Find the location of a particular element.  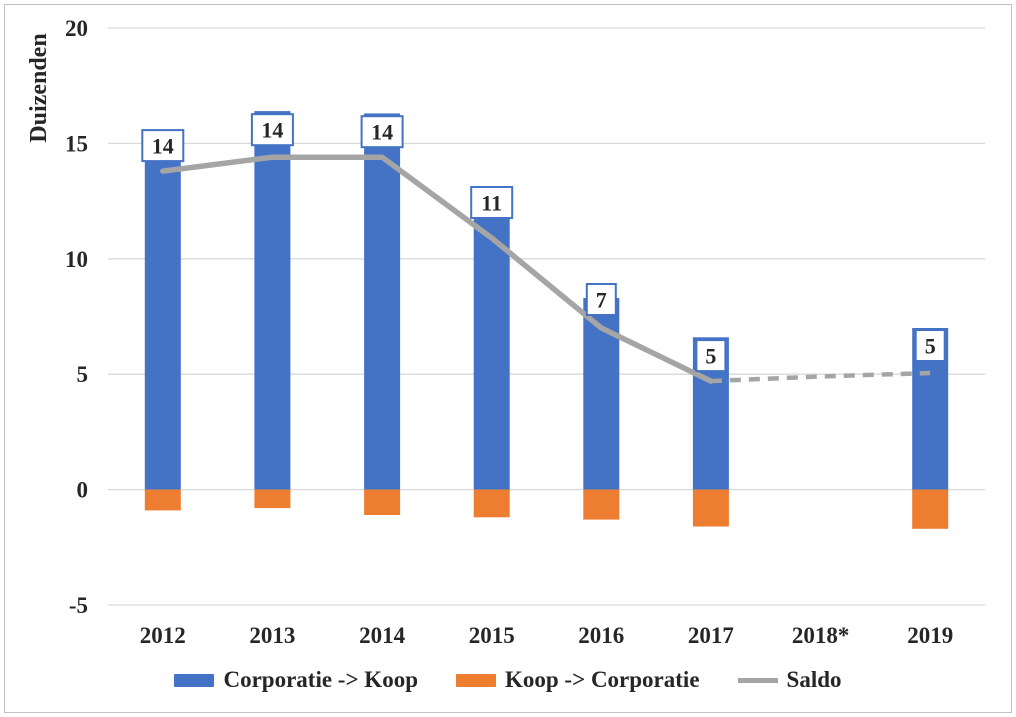

legend-swatch-gray-line-icon is located at coordinates (757, 680).